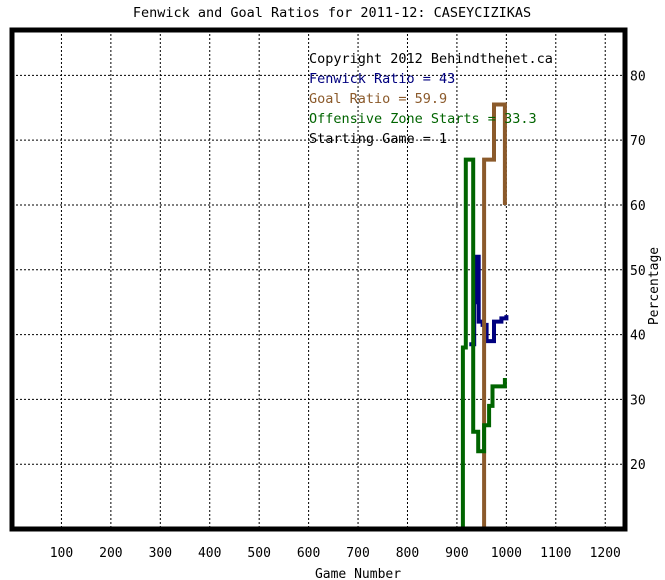 The image size is (665, 580). Describe the element at coordinates (357, 553) in the screenshot. I see `x-tick-label: 700` at that location.